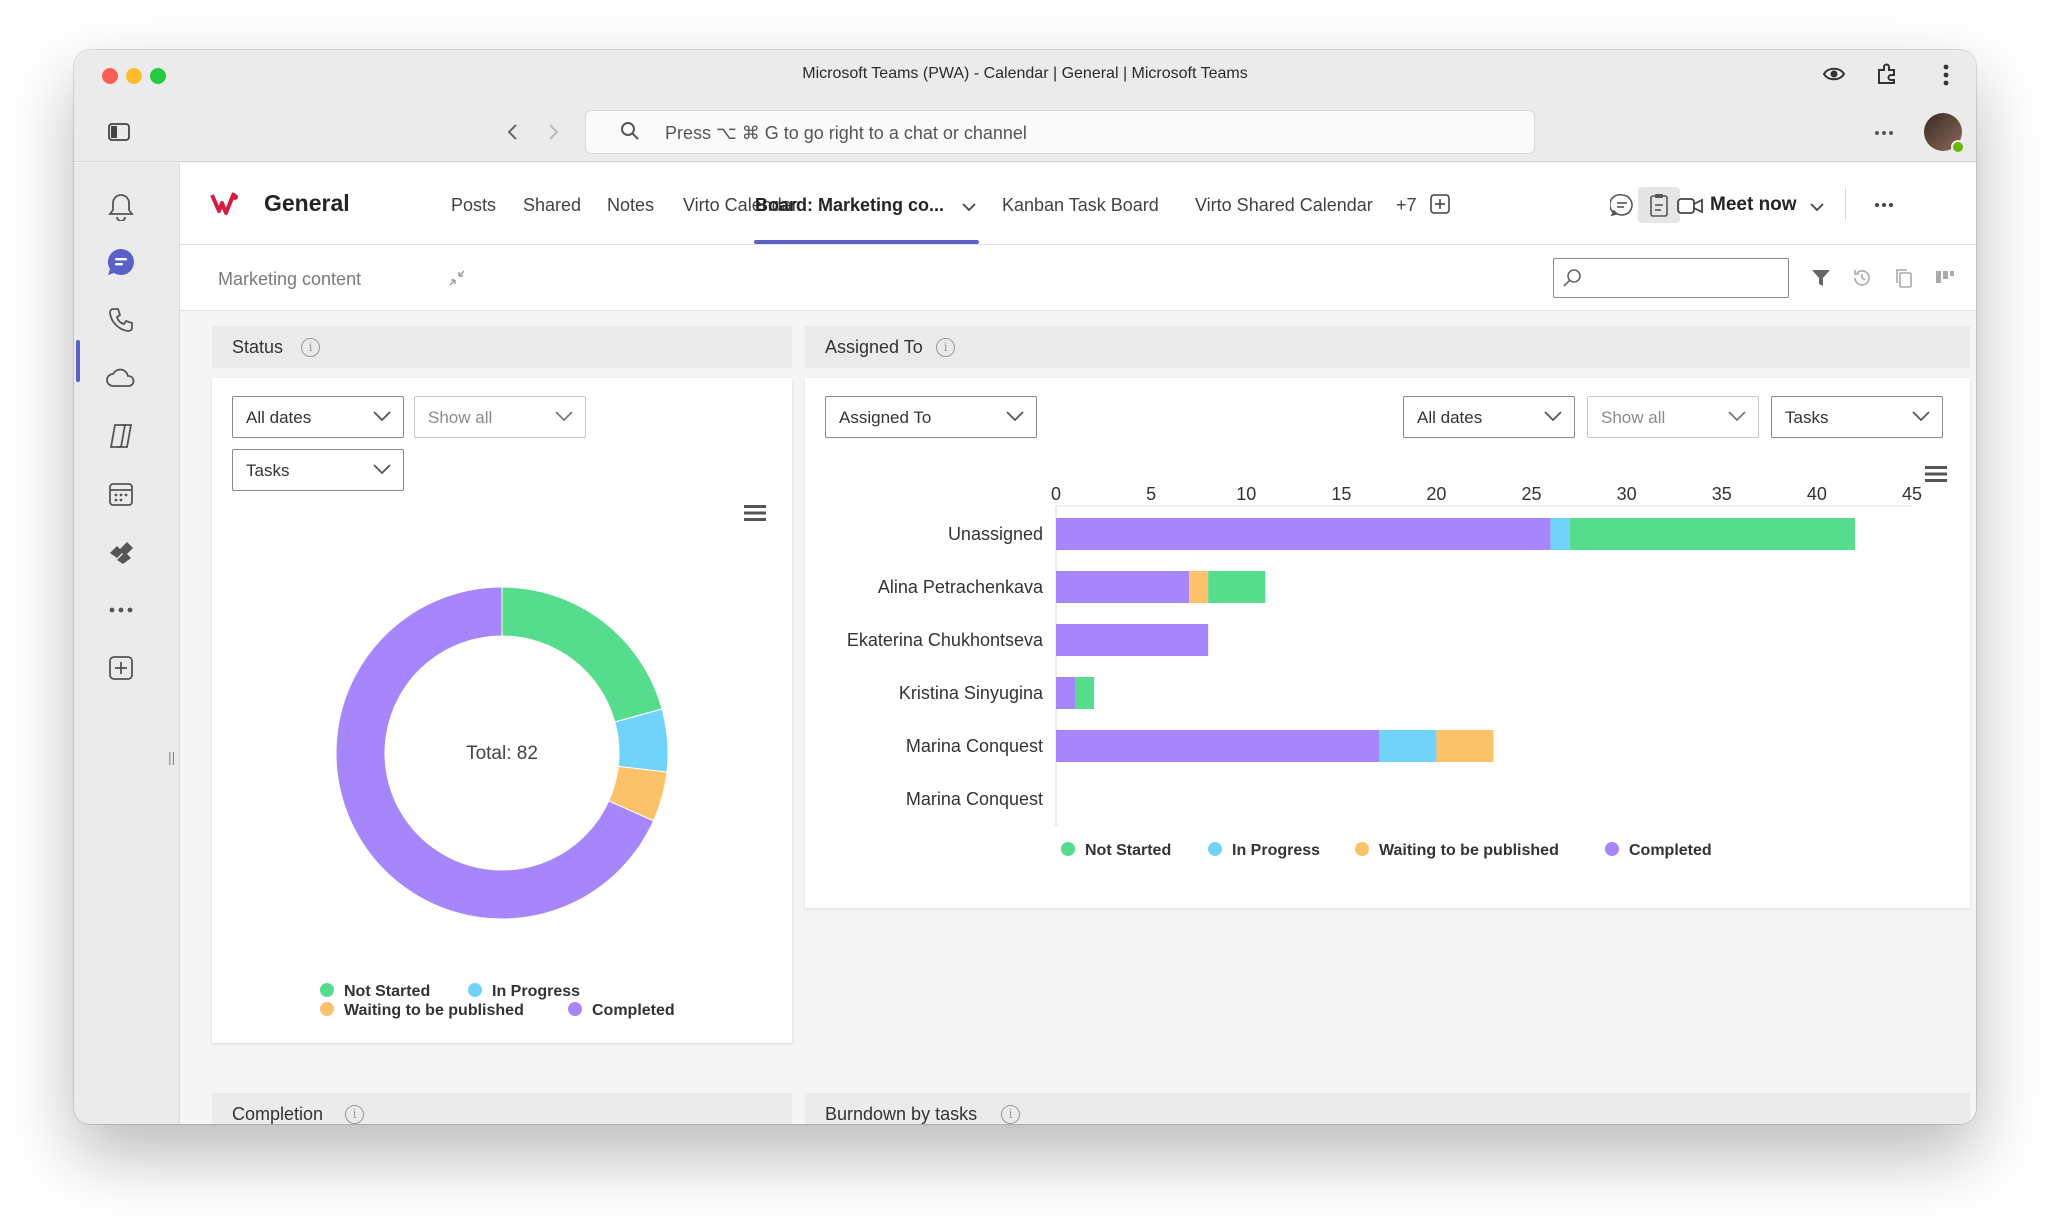 Image resolution: width=2048 pixels, height=1221 pixels. What do you see at coordinates (121, 668) in the screenshot?
I see `add-app-icon` at bounding box center [121, 668].